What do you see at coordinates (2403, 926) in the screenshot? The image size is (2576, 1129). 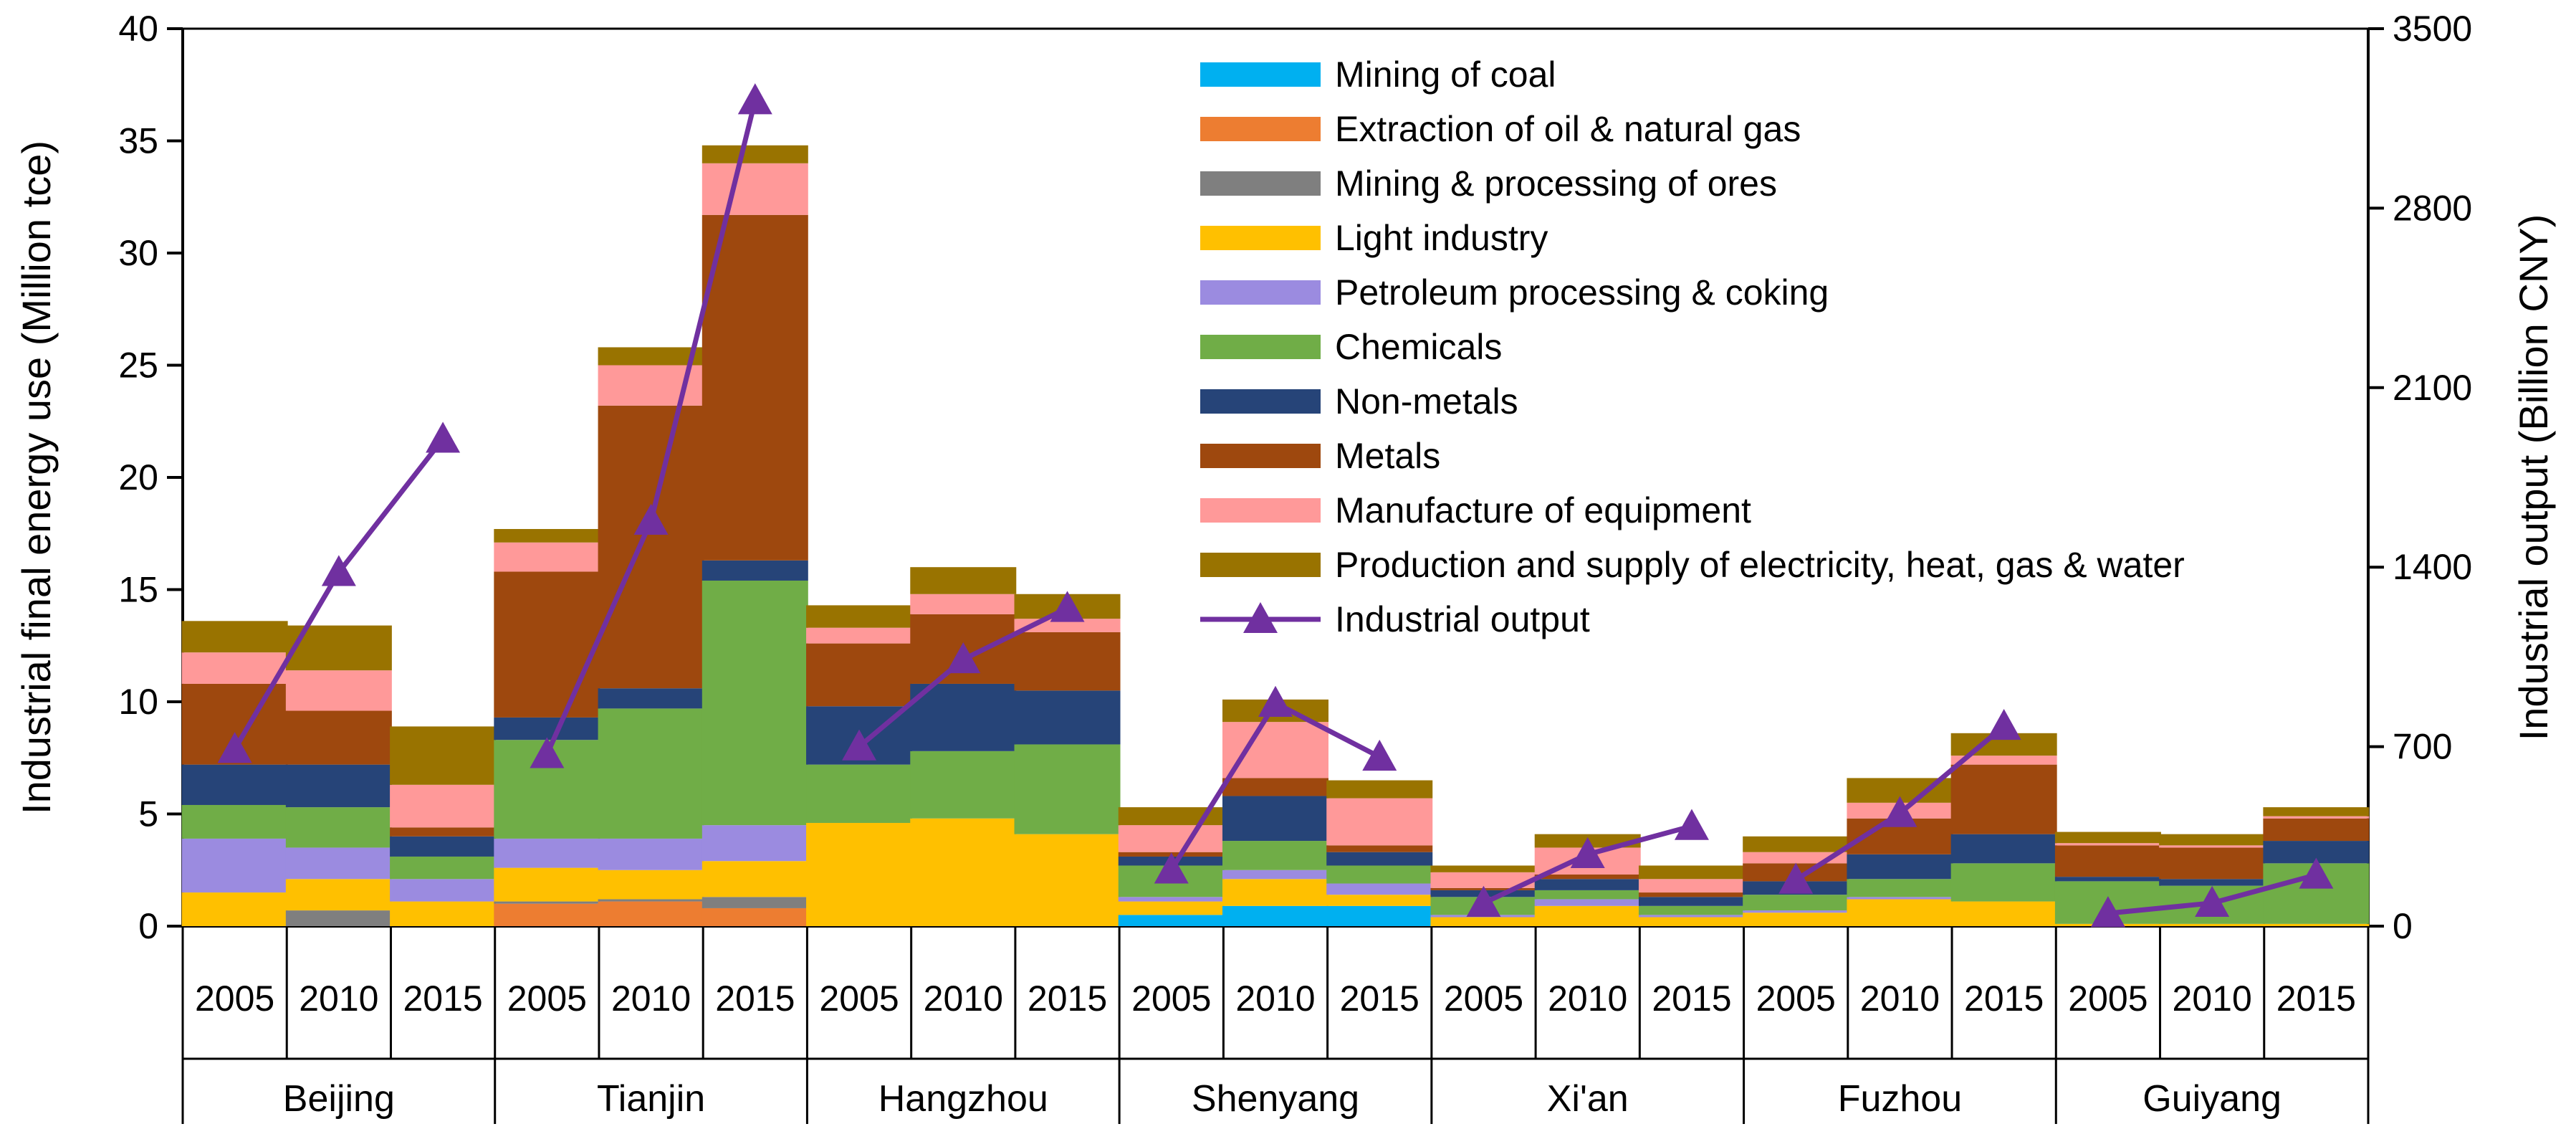 I see `right-tick-label: 0` at bounding box center [2403, 926].